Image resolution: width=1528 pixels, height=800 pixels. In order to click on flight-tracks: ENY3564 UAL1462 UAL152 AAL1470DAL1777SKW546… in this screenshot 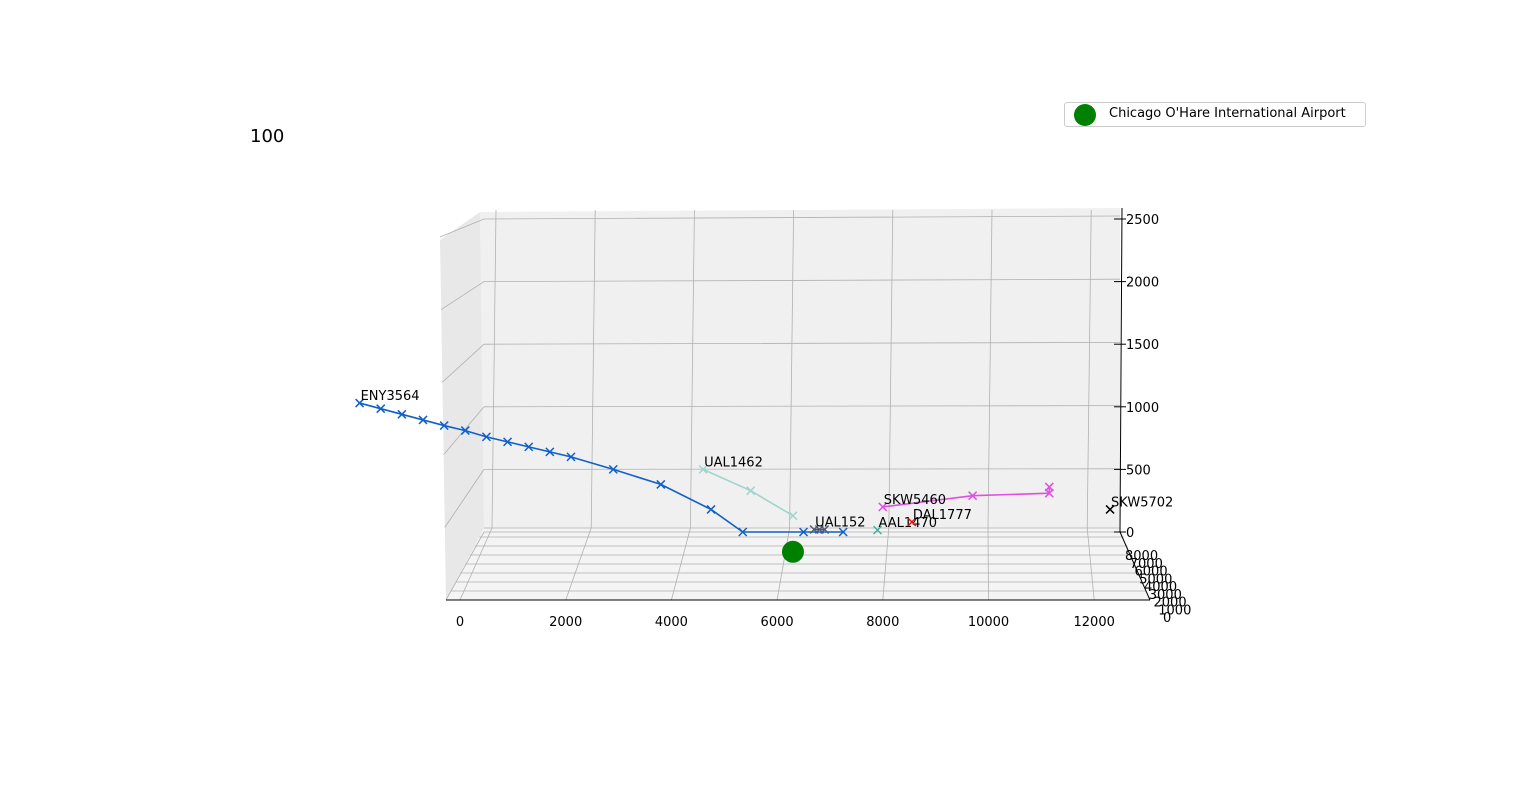, I will do `click(764, 463)`.